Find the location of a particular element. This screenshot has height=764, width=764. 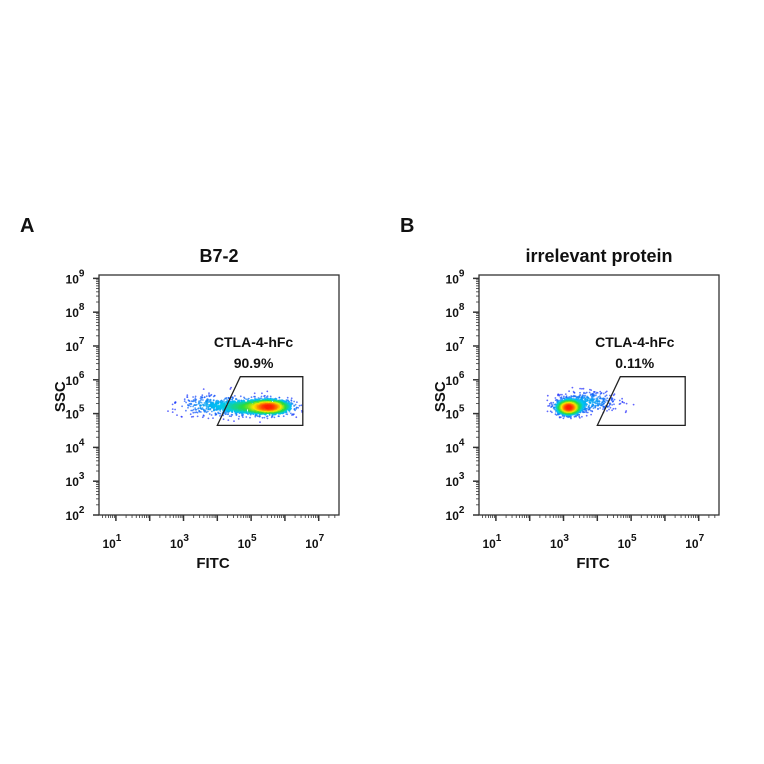

tick-exponent: 1 is located at coordinates (499, 538).